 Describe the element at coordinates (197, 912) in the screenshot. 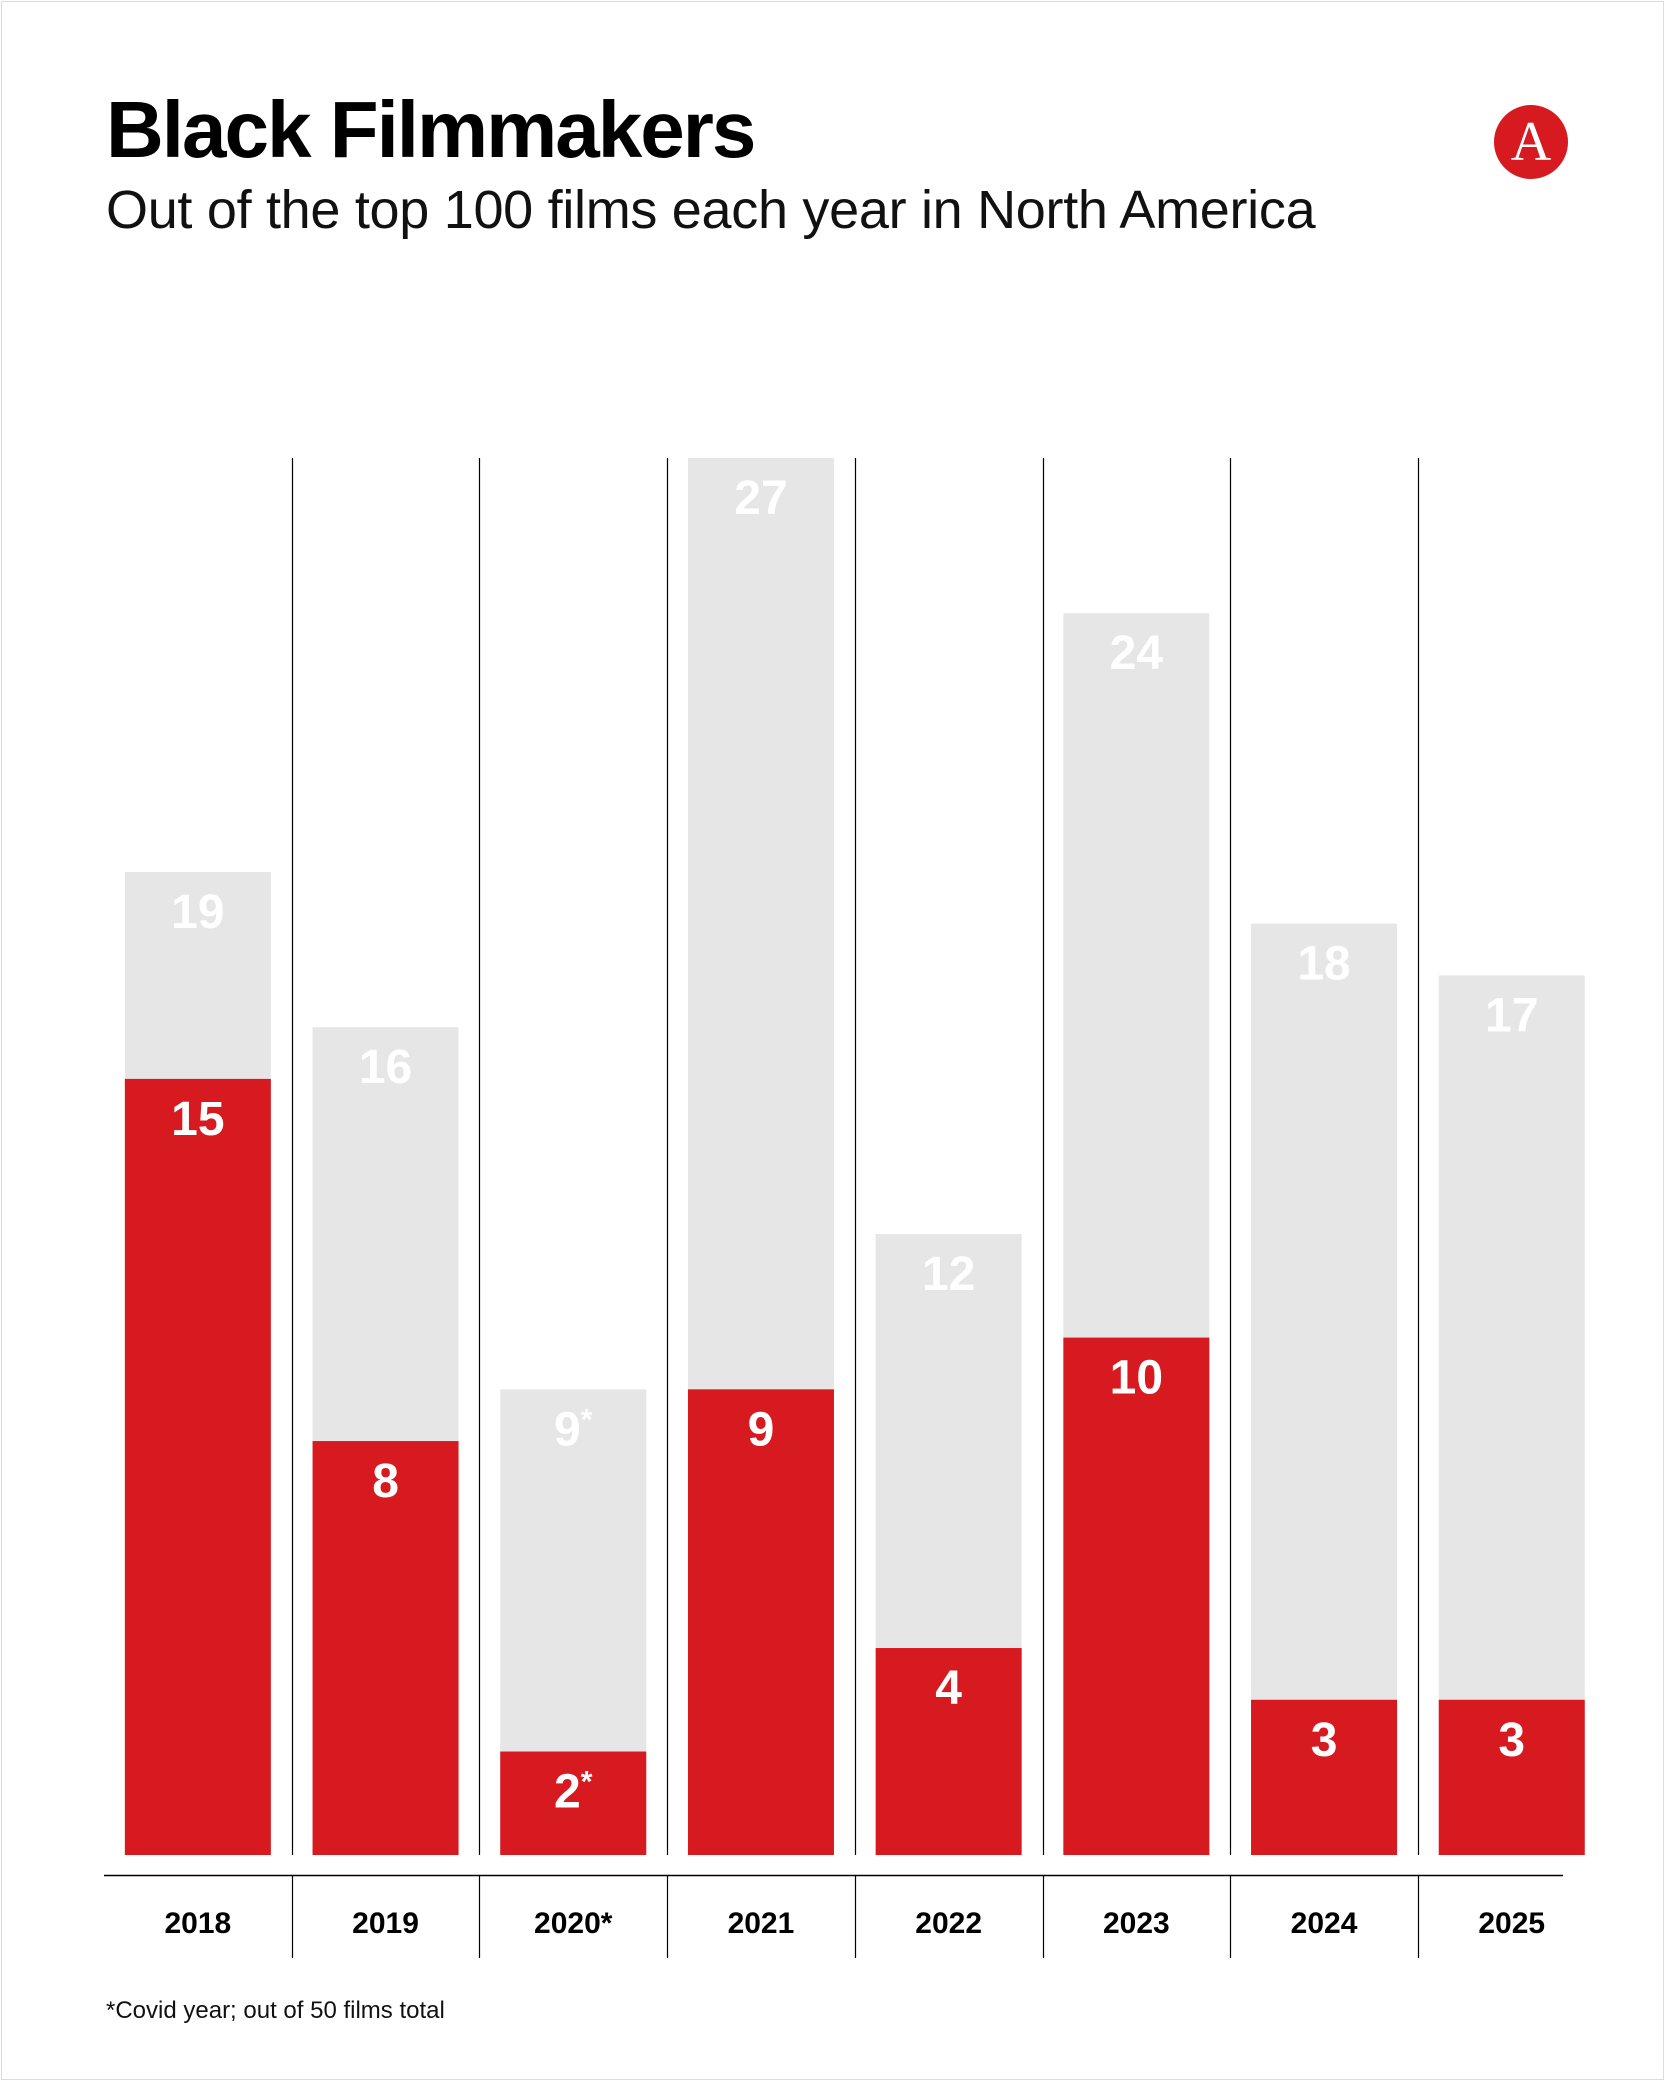

I see `data-label-total: 19` at that location.